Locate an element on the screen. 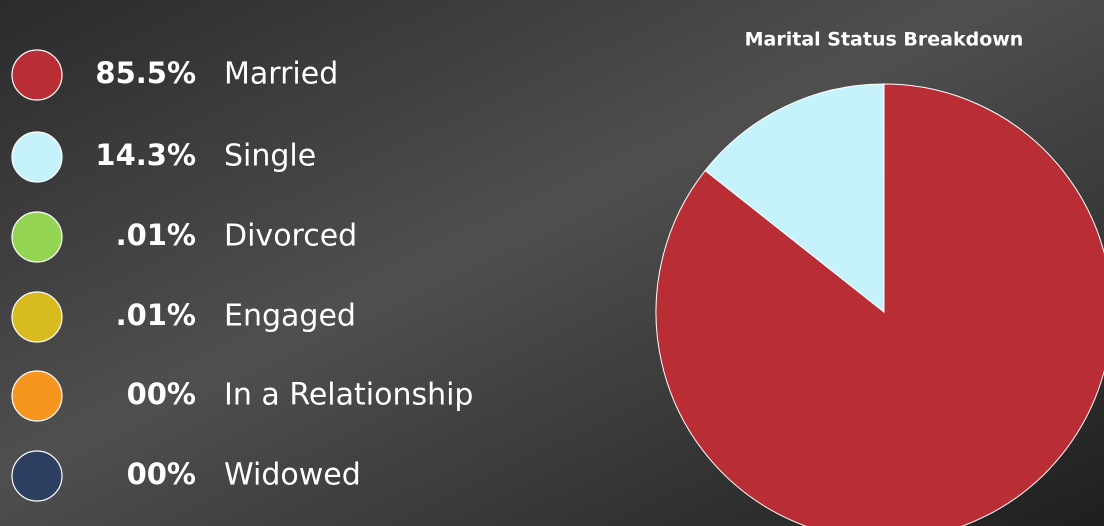  pie-slice is located at coordinates (794, 198).